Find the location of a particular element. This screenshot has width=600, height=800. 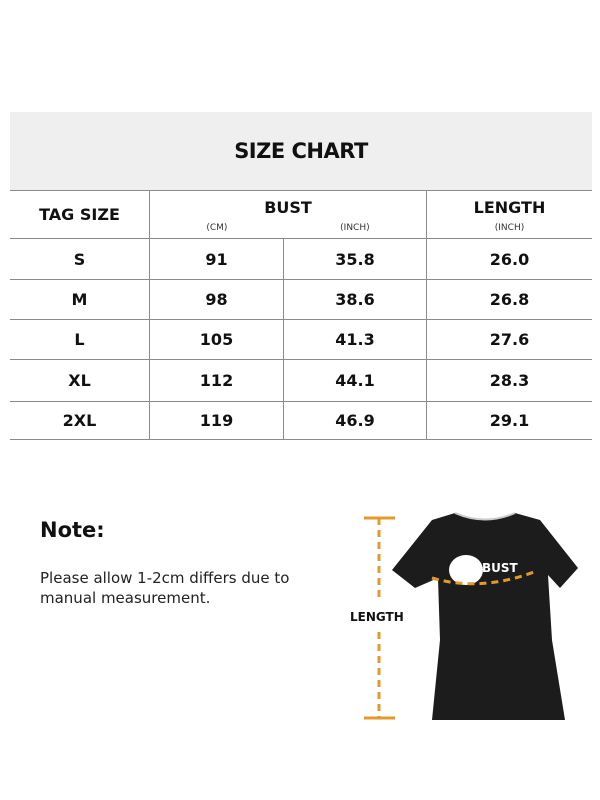

bust-cm-cell: 91 is located at coordinates (216, 259).